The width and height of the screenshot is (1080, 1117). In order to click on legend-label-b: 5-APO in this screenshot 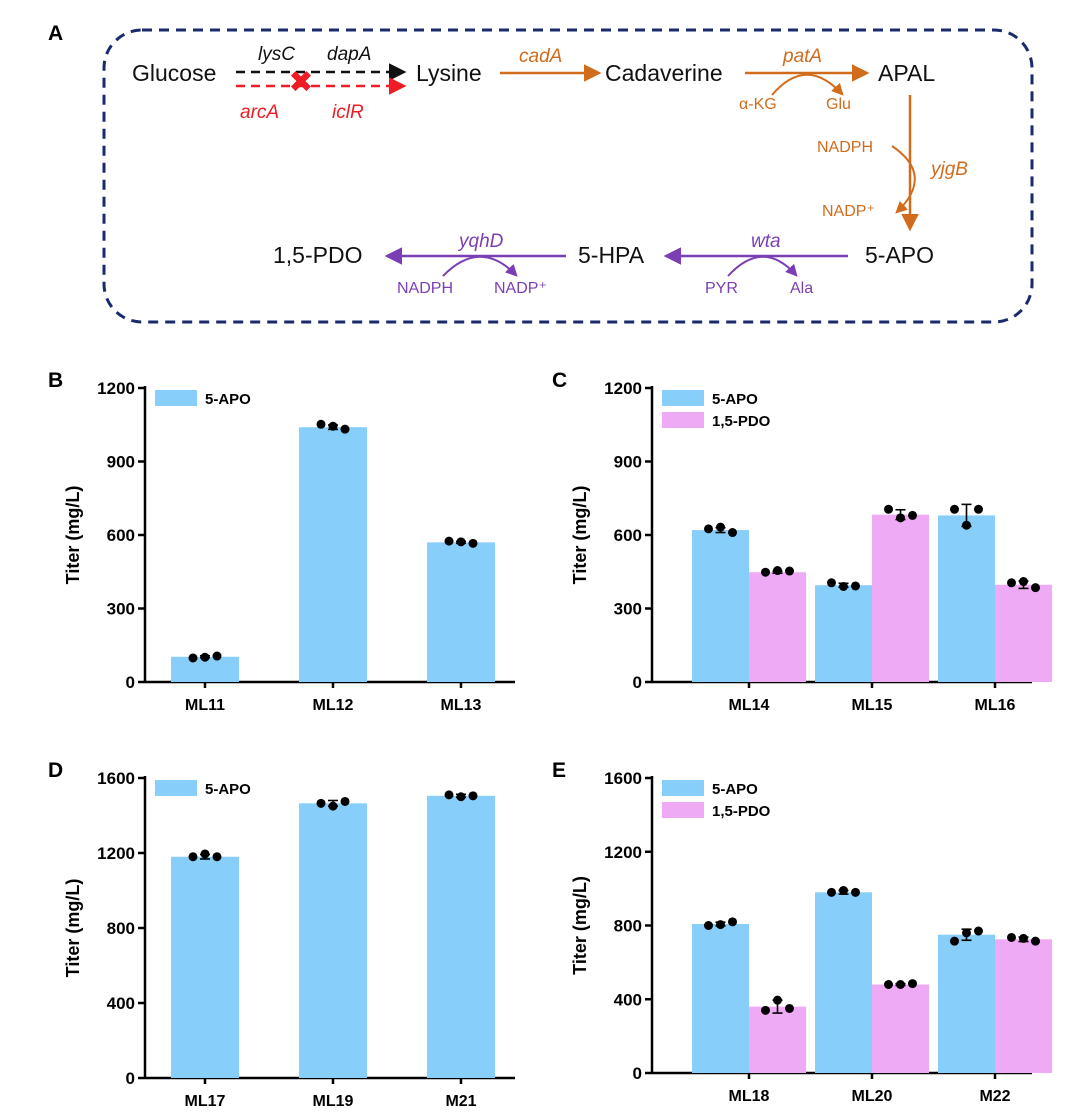, I will do `click(228, 399)`.